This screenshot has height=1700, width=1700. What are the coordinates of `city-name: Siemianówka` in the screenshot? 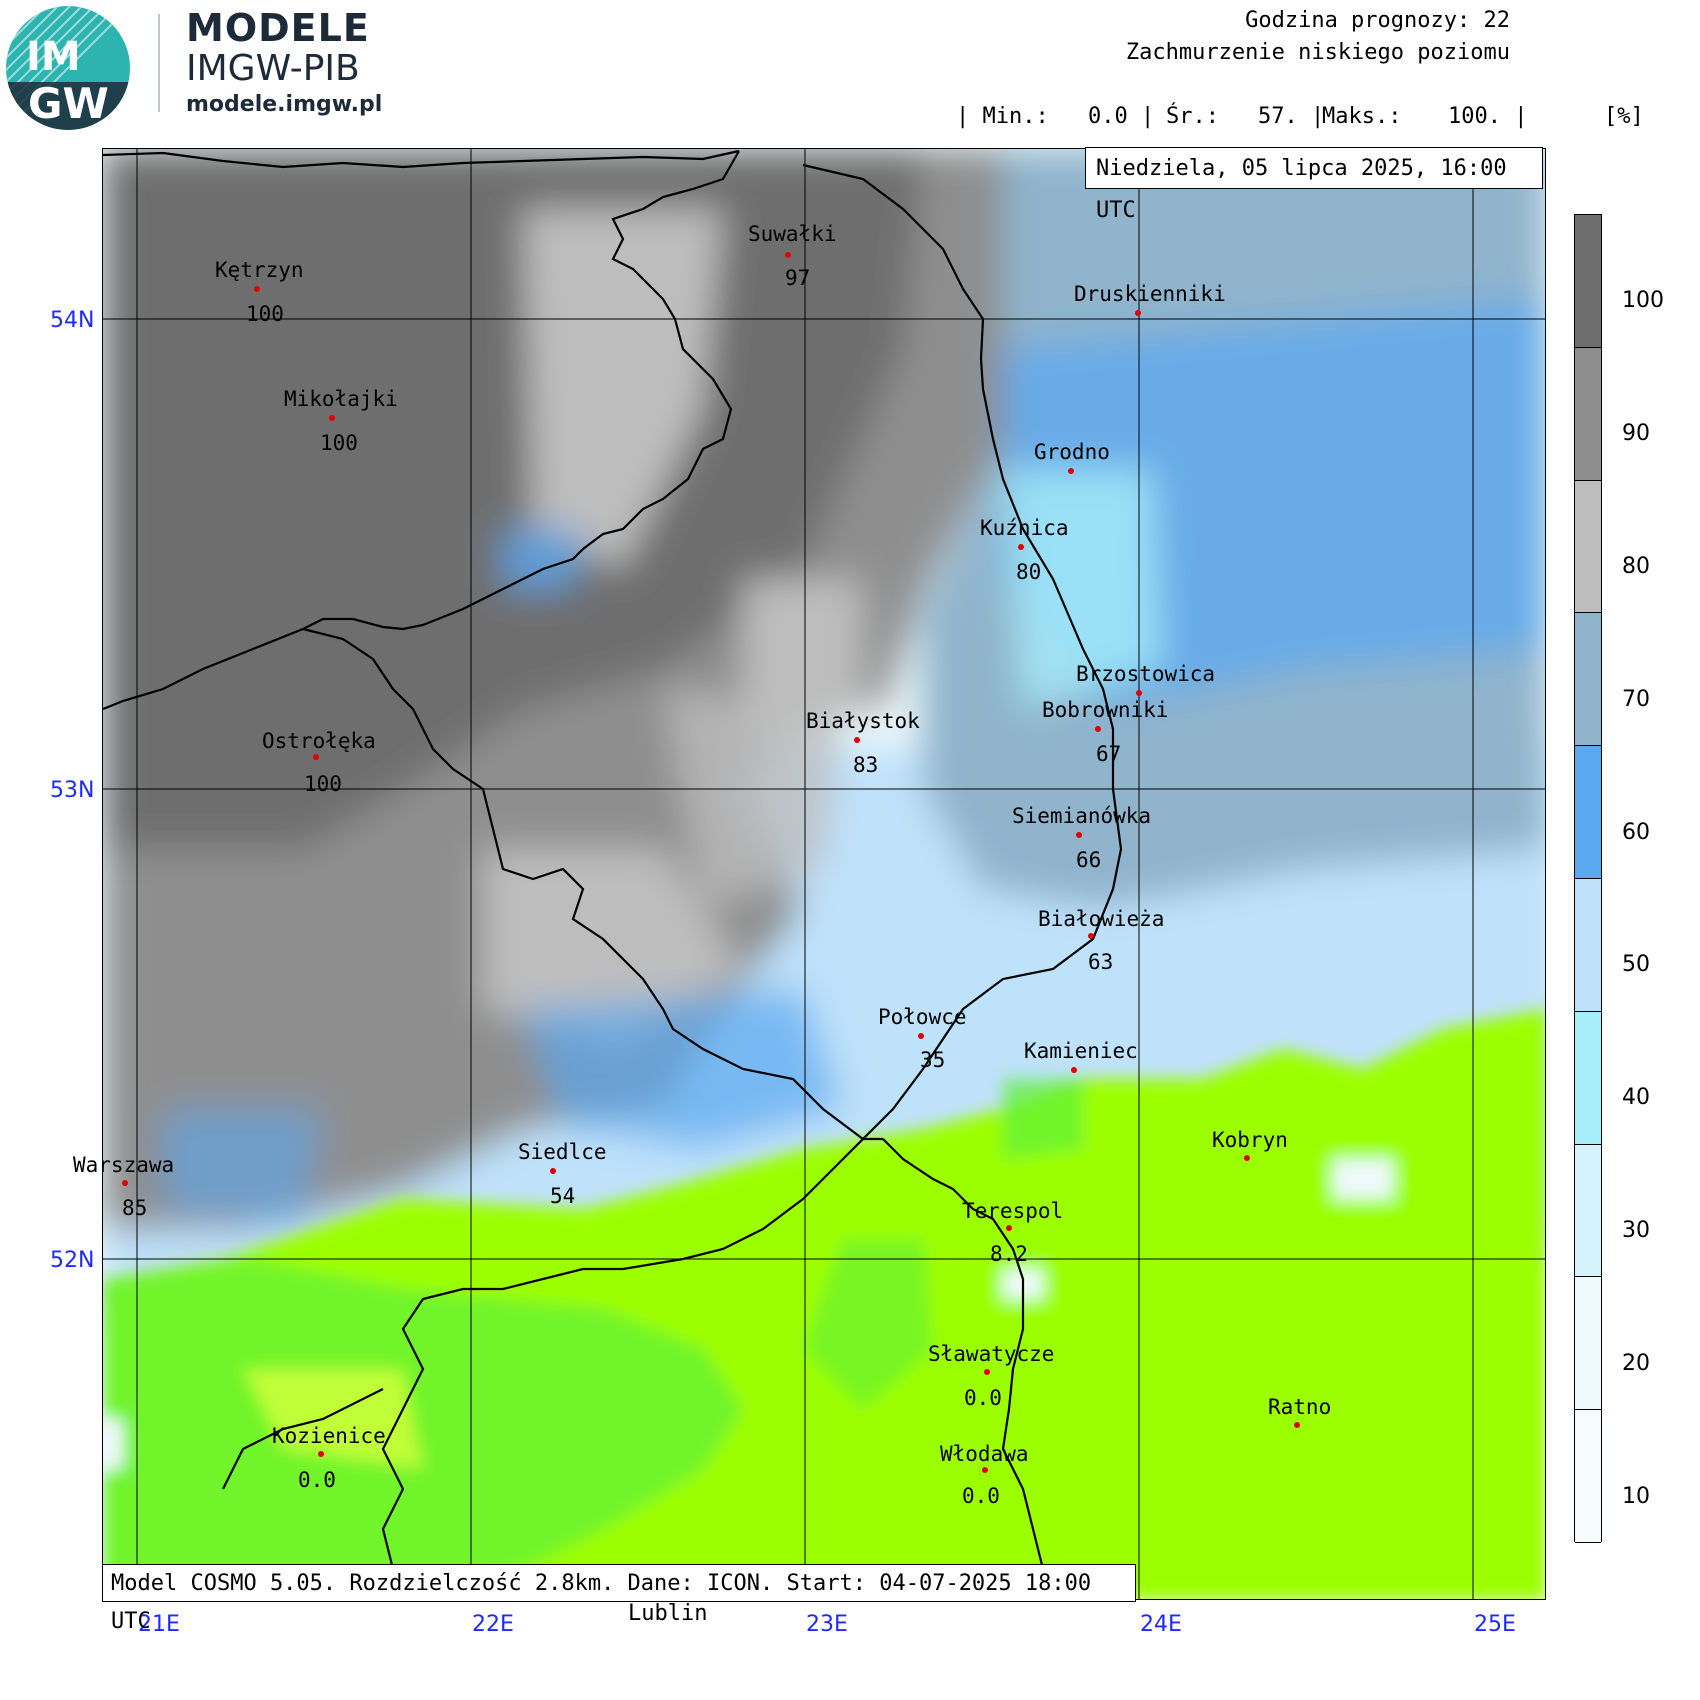 It's located at (1082, 816).